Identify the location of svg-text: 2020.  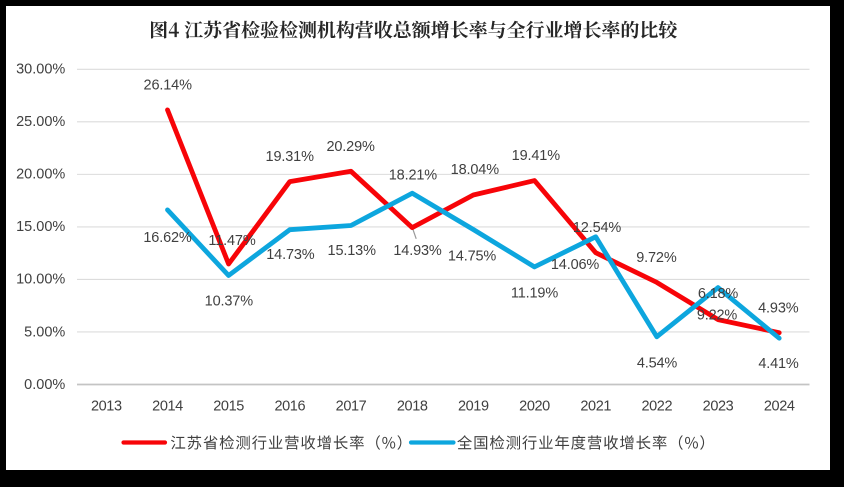
(534, 407).